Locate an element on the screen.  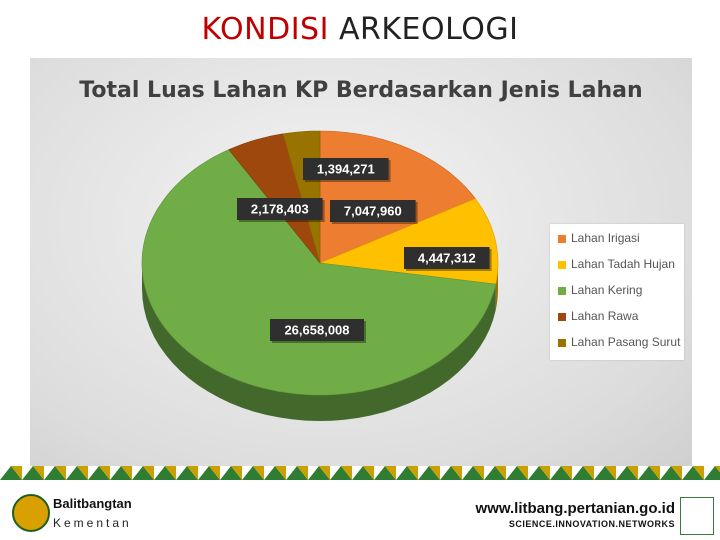
legend-label-4: Lahan Pasang Surut is located at coordinates (626, 342).